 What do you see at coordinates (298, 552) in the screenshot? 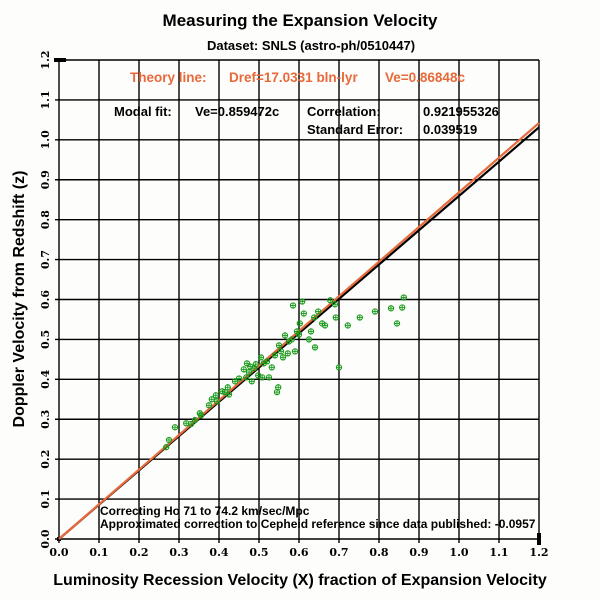
I see `x-tick-label: 0.6` at bounding box center [298, 552].